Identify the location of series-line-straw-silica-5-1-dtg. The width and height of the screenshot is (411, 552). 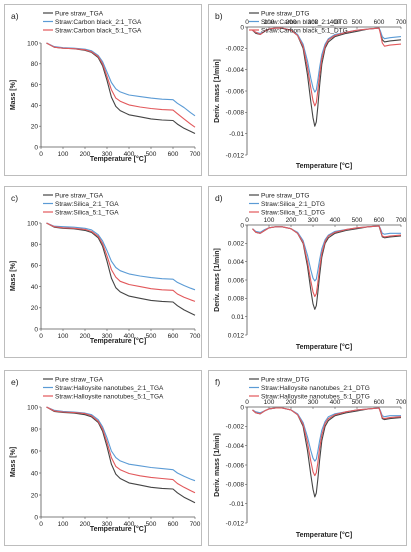
(327, 261).